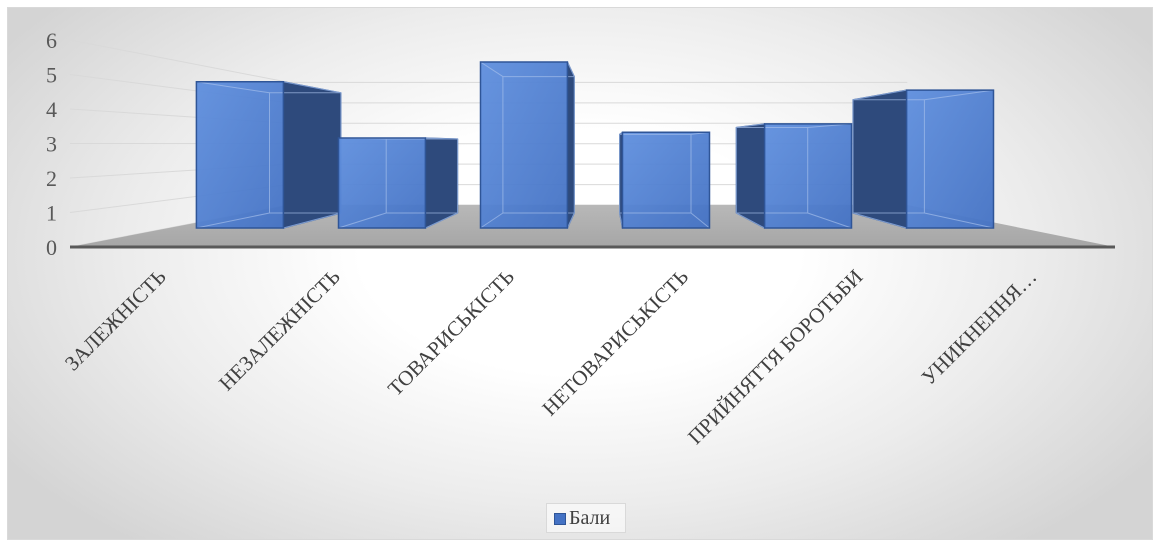 The height and width of the screenshot is (547, 1160). Describe the element at coordinates (51, 40) in the screenshot. I see `y-tick-label: 6` at that location.